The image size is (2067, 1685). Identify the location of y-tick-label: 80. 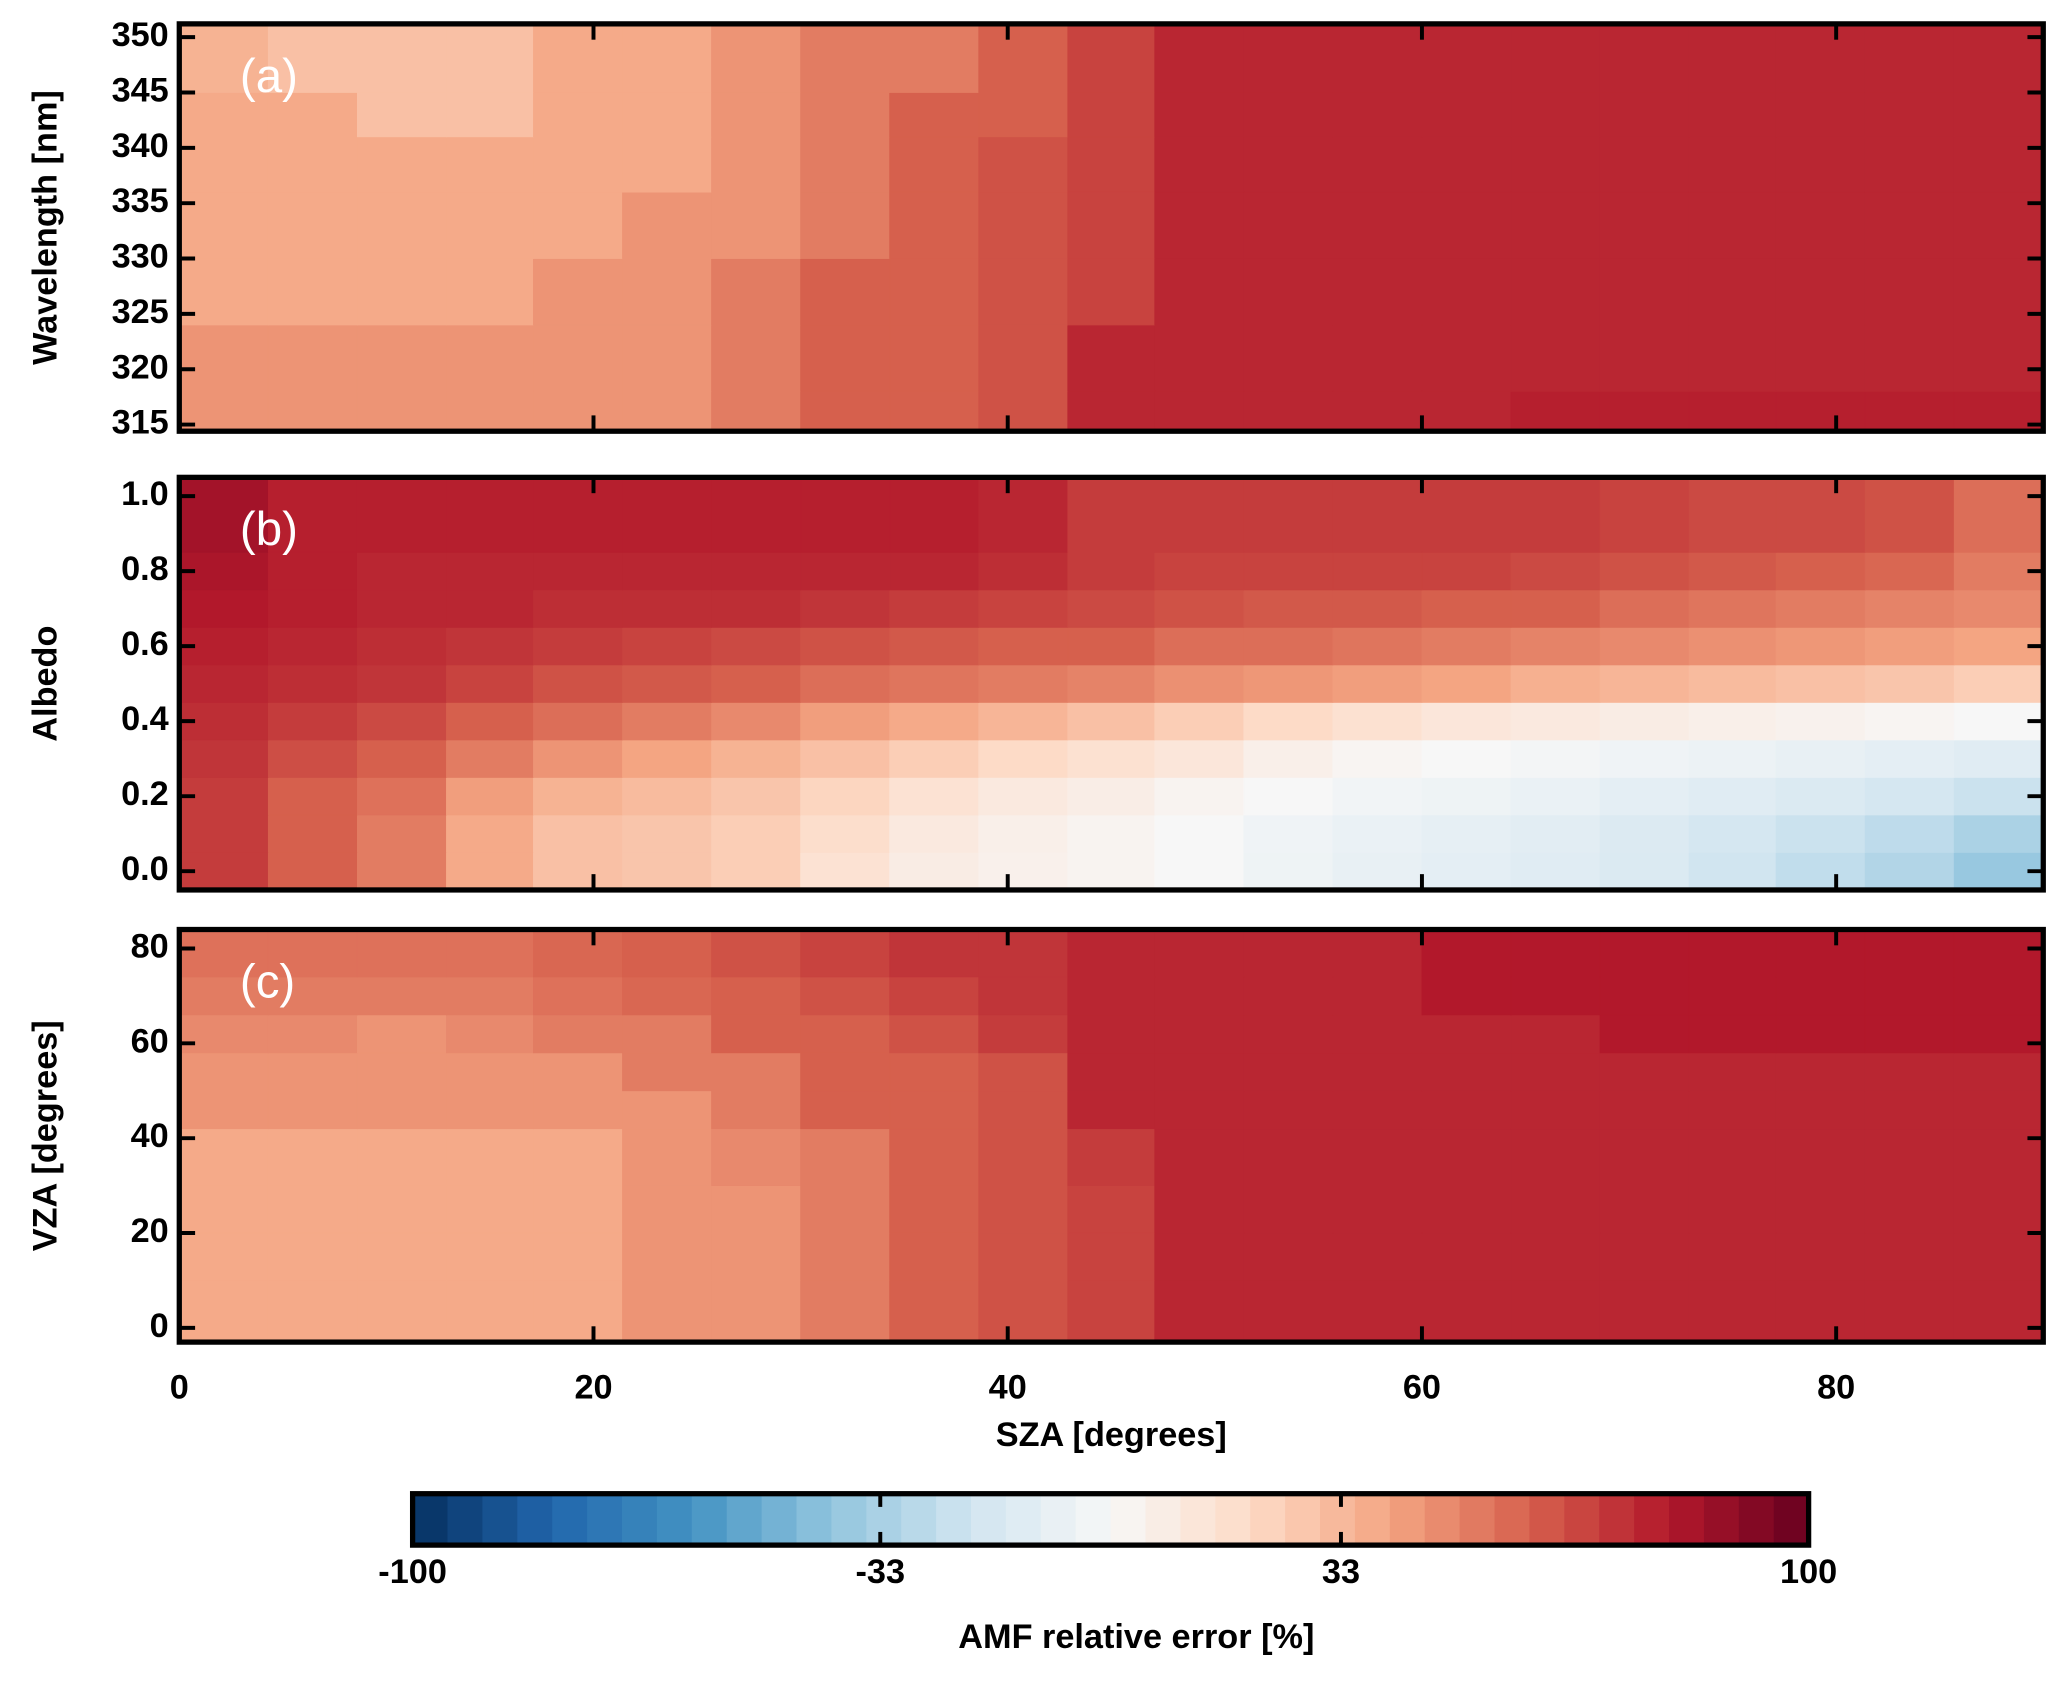
(150, 947).